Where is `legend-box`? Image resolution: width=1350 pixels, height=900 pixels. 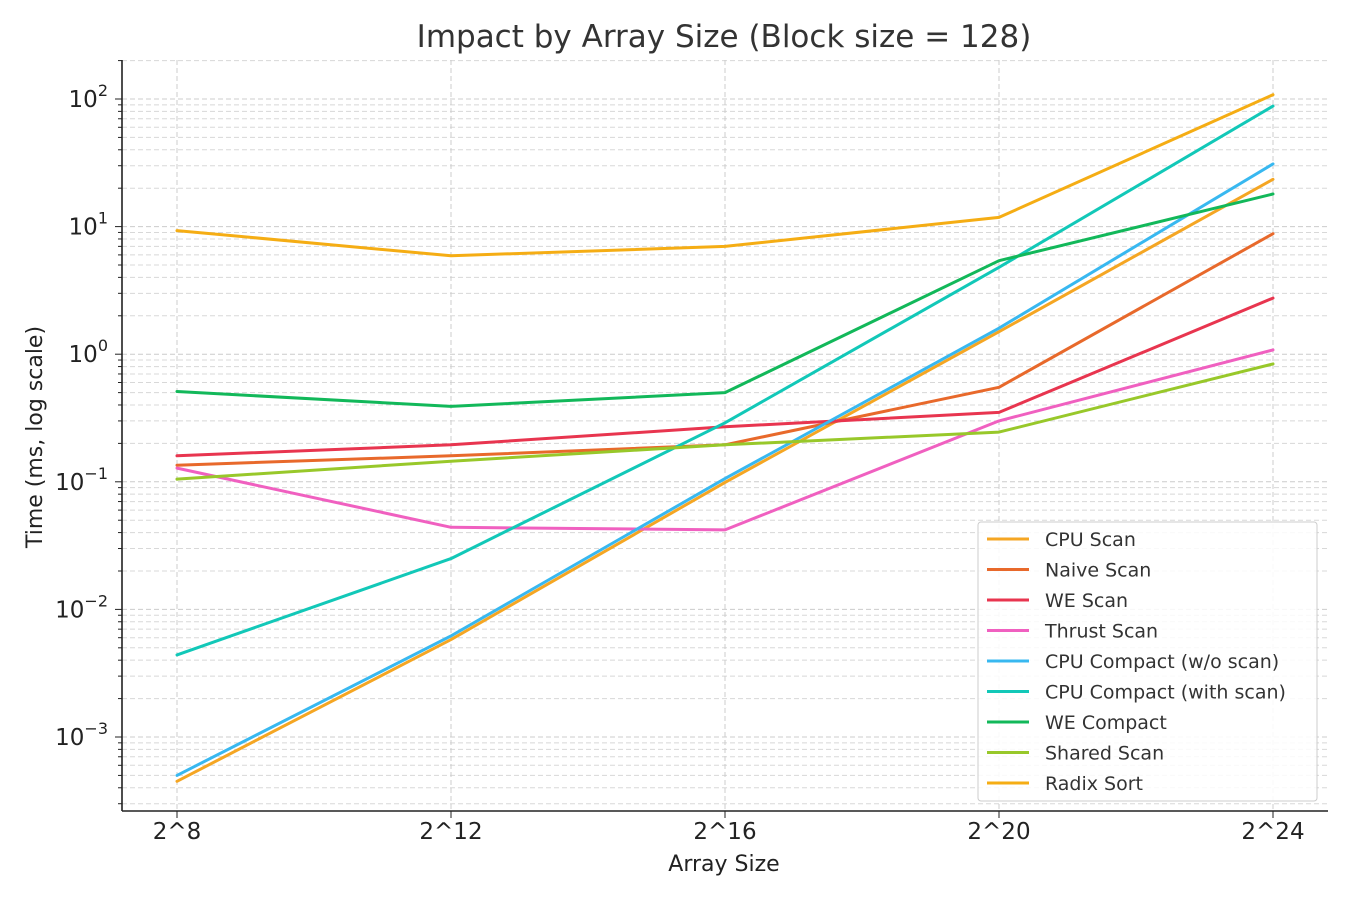
legend-box is located at coordinates (1147, 661).